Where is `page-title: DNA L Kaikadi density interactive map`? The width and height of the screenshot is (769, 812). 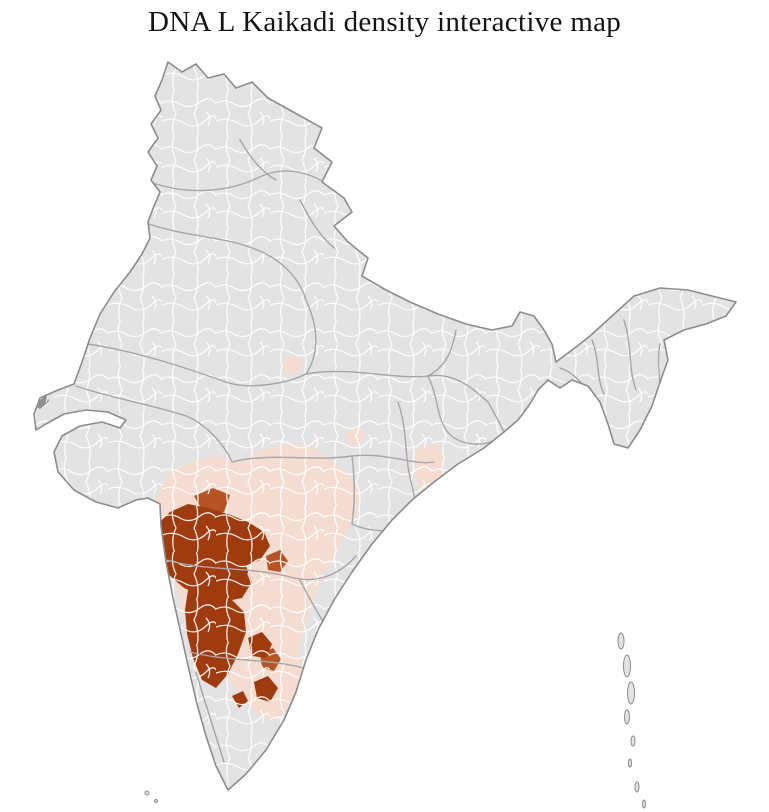 page-title: DNA L Kaikadi density interactive map is located at coordinates (384, 22).